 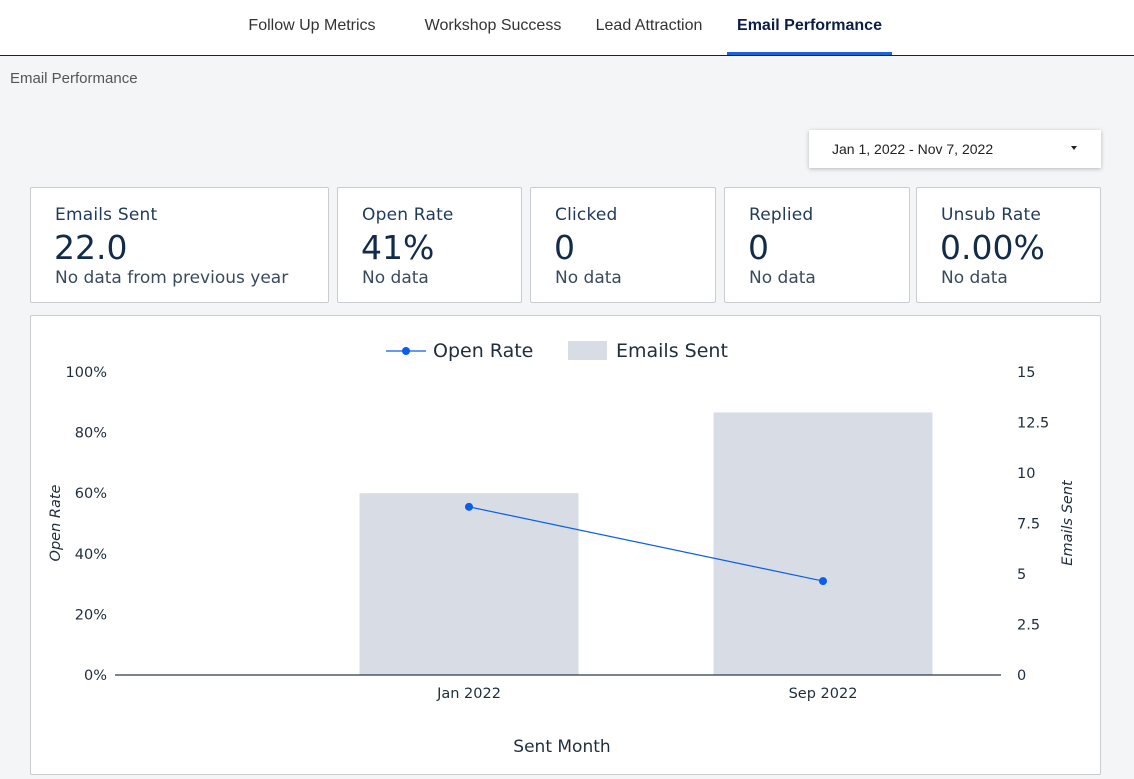 What do you see at coordinates (406, 351) in the screenshot?
I see `legend-point-swatch` at bounding box center [406, 351].